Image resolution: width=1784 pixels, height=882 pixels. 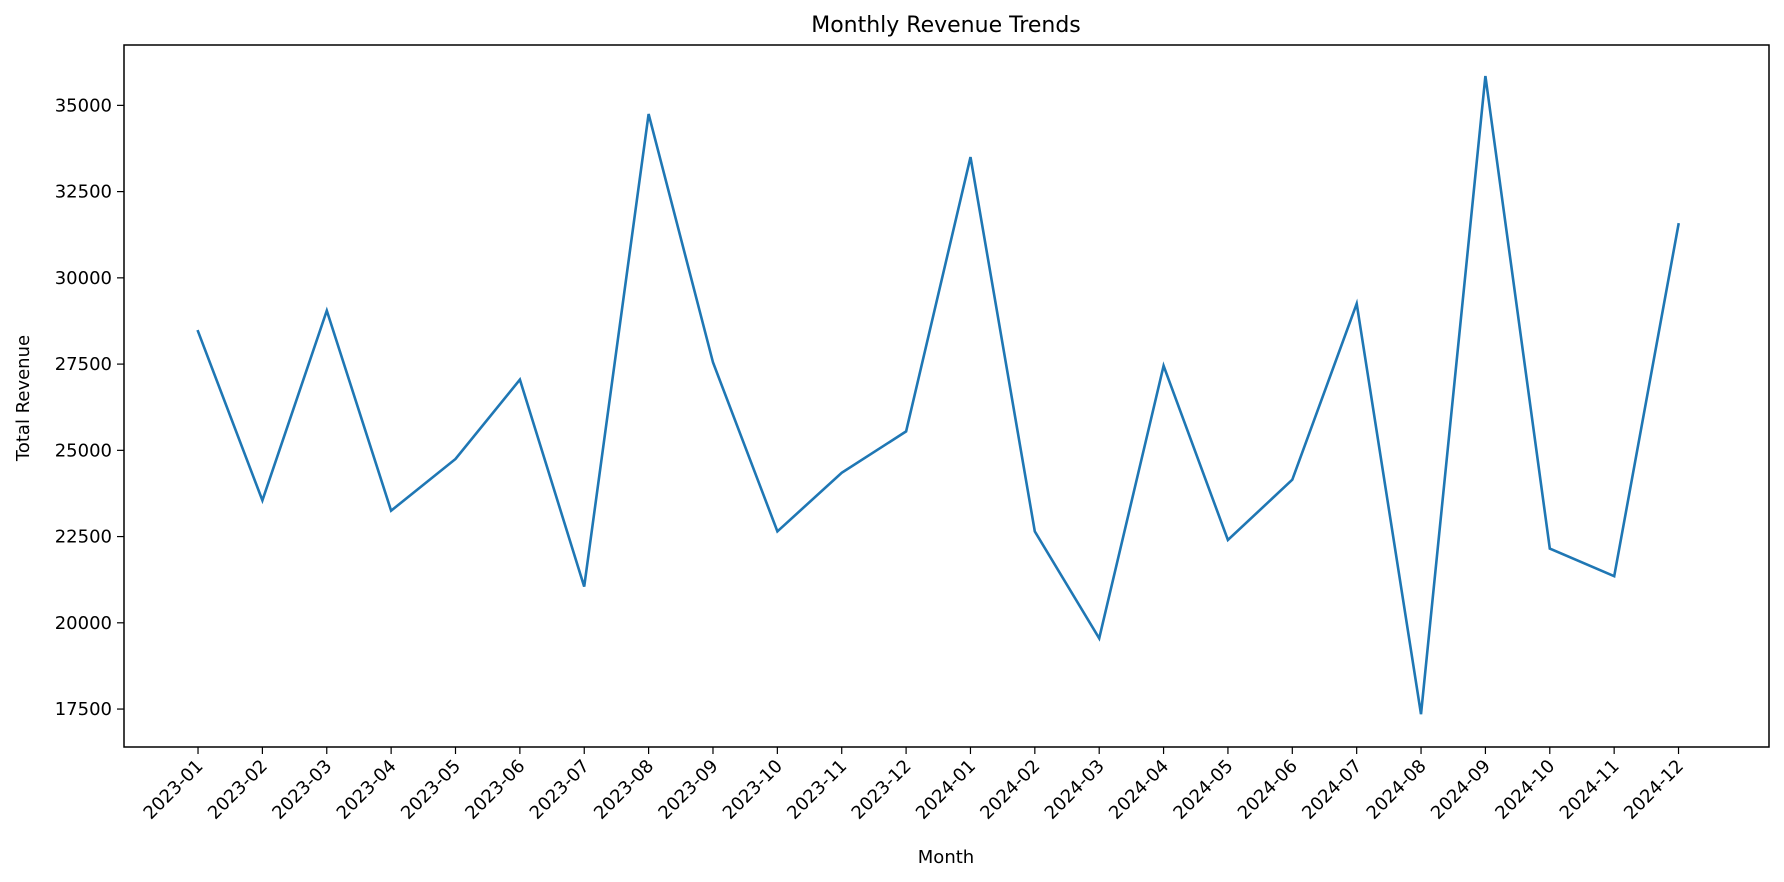 I want to click on y-tick-label: 32500, so click(x=83, y=192).